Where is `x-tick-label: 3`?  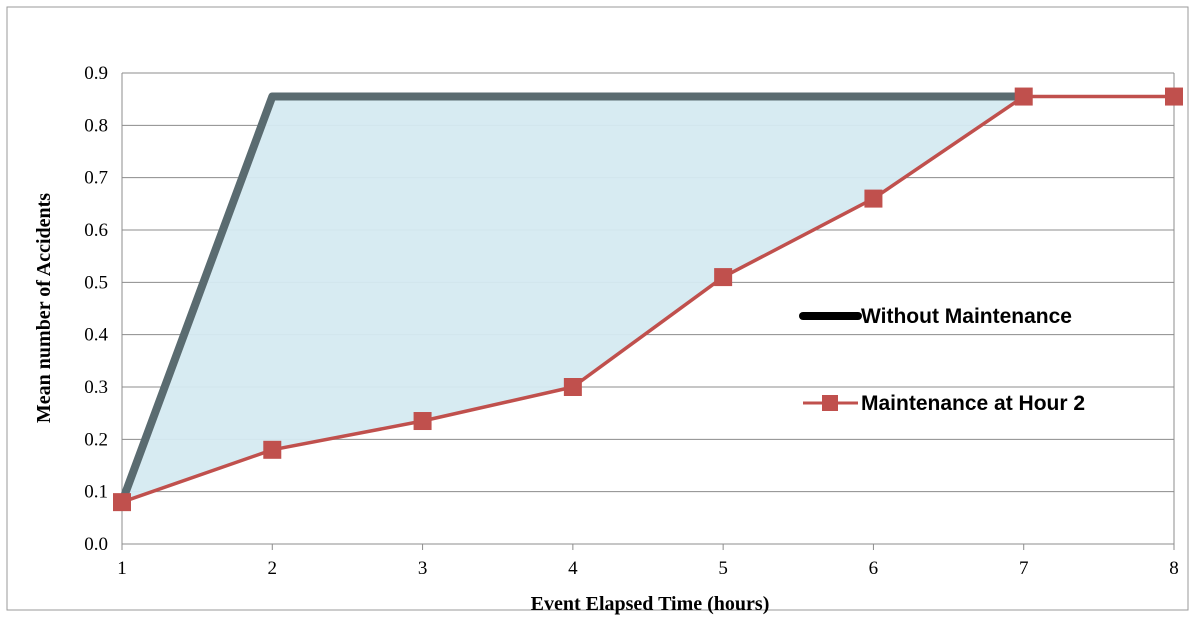
x-tick-label: 3 is located at coordinates (423, 568).